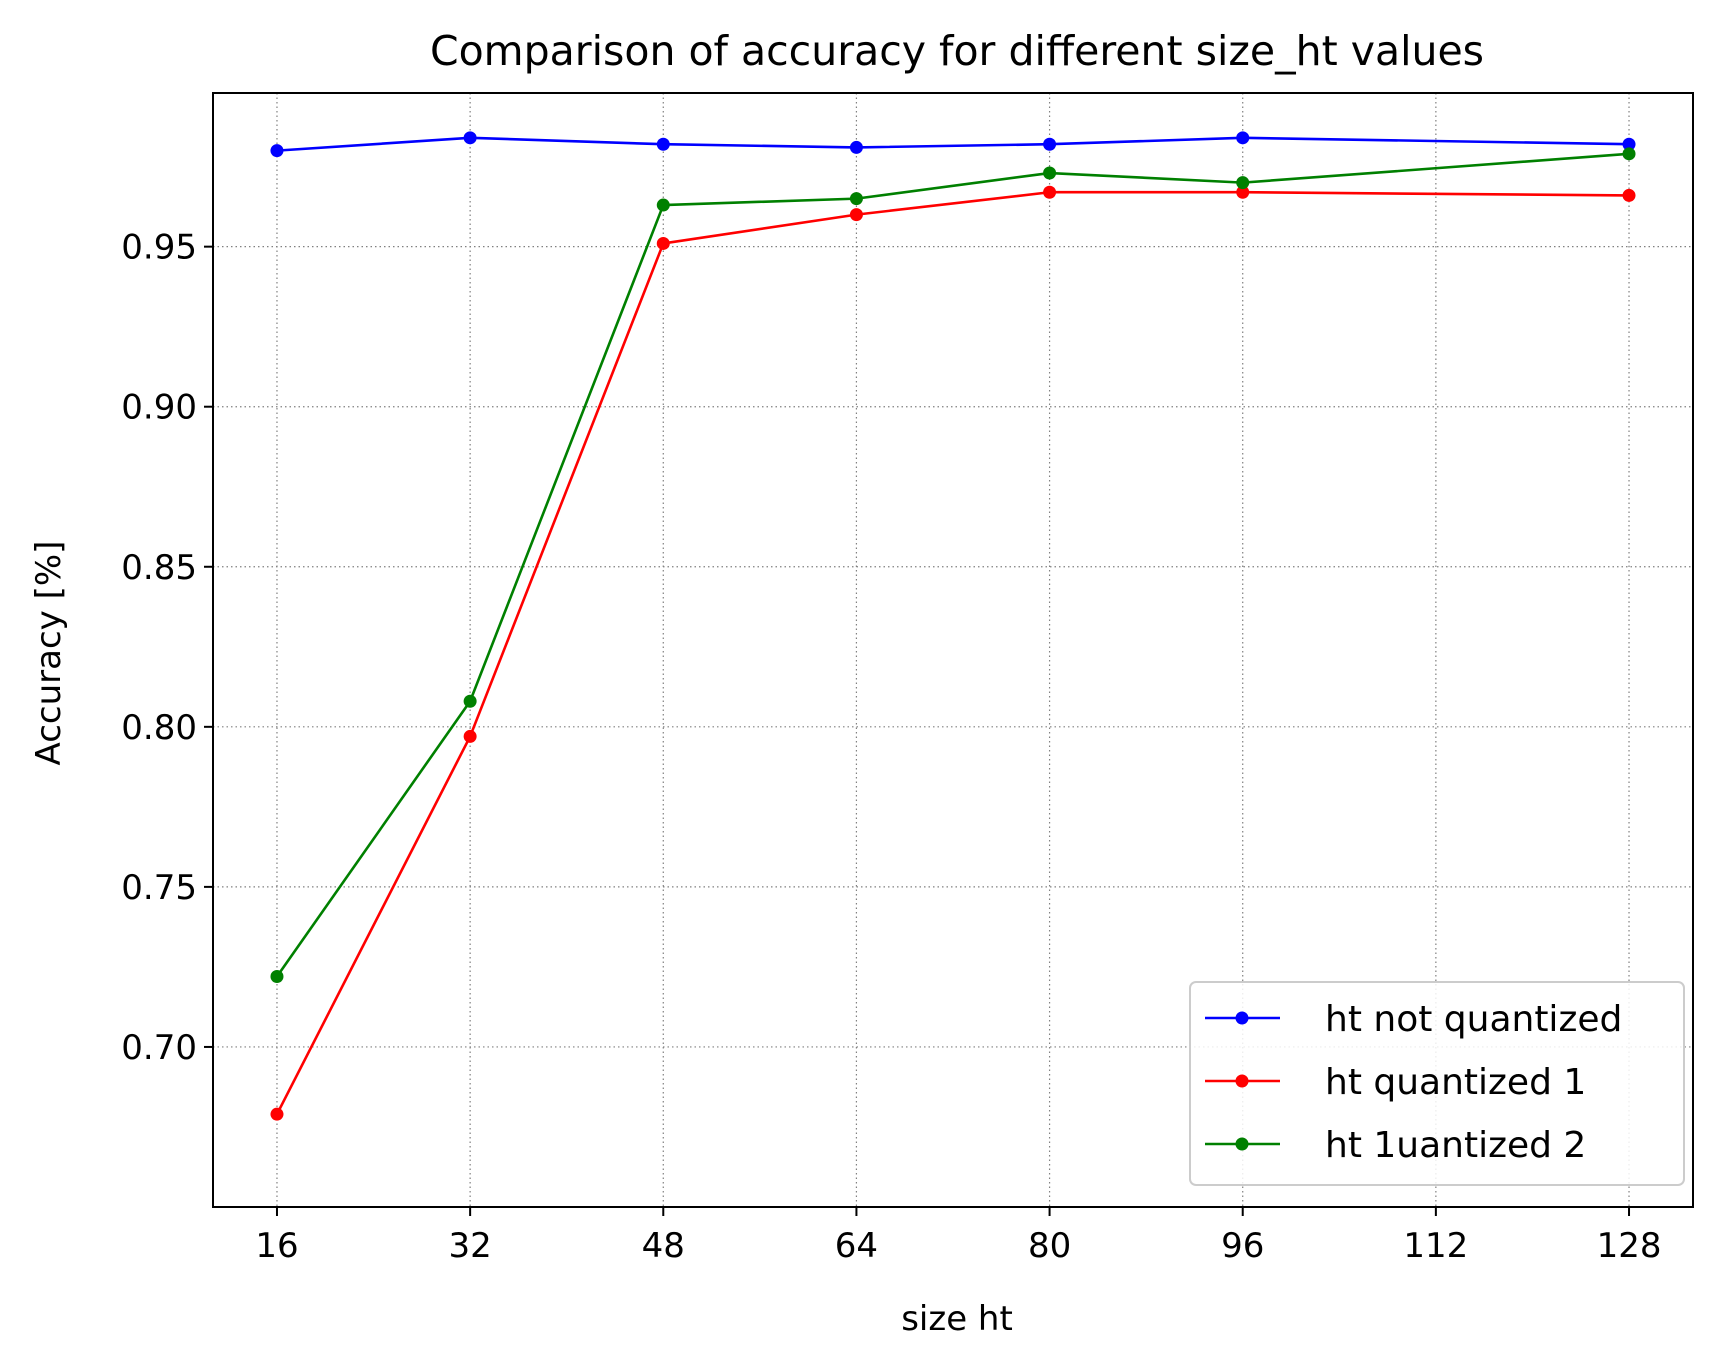 The image size is (1728, 1361). Describe the element at coordinates (1049, 1246) in the screenshot. I see `x-tick-label: 80` at that location.